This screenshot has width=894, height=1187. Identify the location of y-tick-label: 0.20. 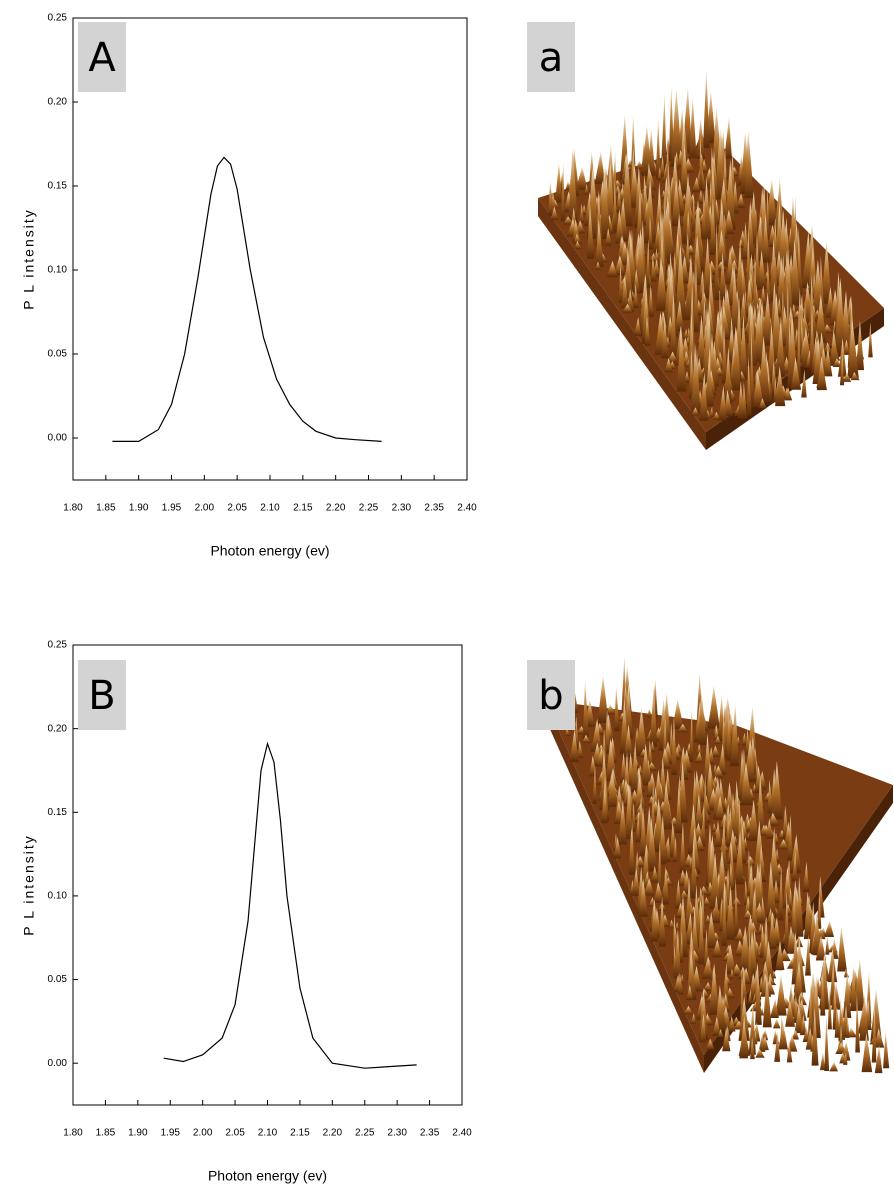
(58, 728).